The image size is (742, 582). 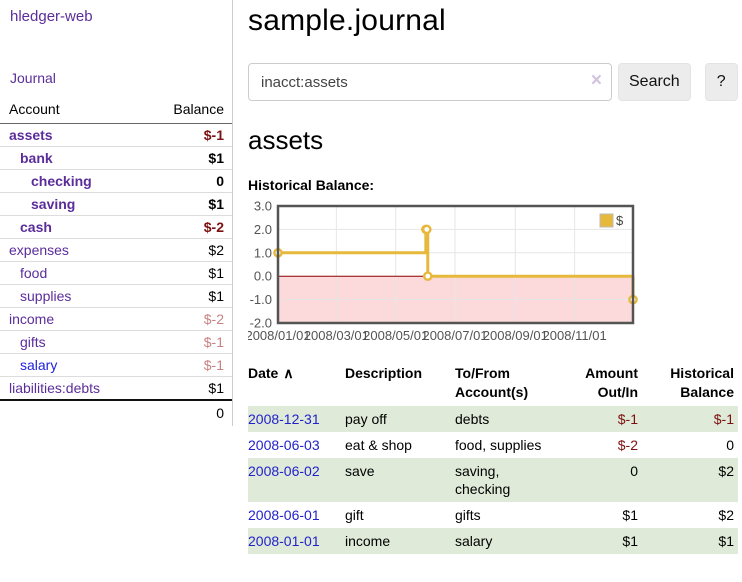 What do you see at coordinates (472, 419) in the screenshot?
I see `transaction-accounts: debts` at bounding box center [472, 419].